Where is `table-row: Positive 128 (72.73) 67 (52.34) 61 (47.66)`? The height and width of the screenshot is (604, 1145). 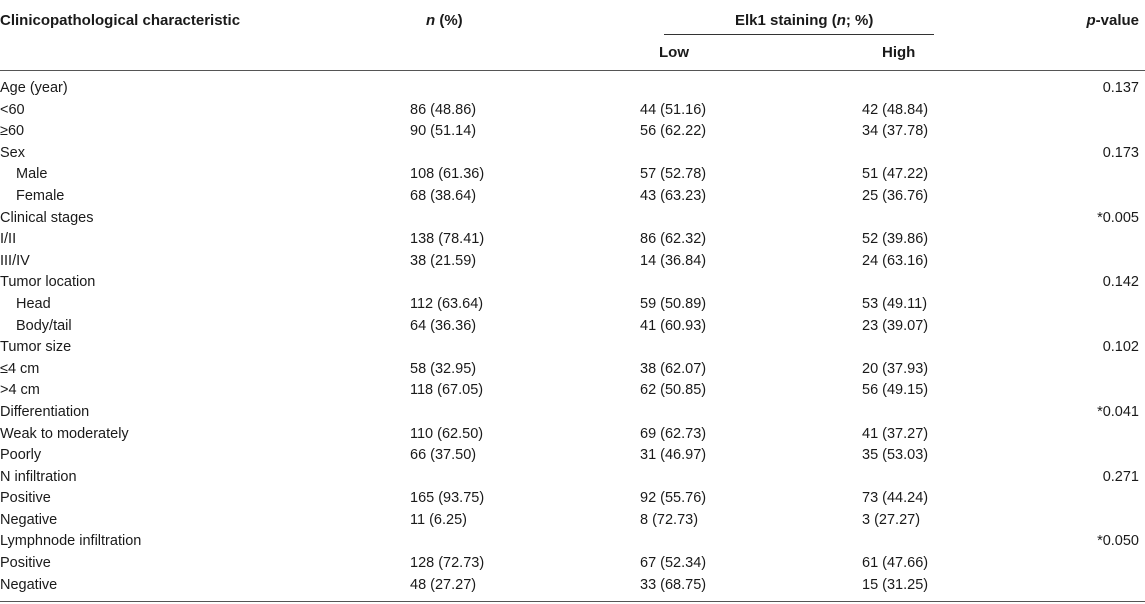 table-row: Positive 128 (72.73) 67 (52.34) 61 (47.66) is located at coordinates (572, 564).